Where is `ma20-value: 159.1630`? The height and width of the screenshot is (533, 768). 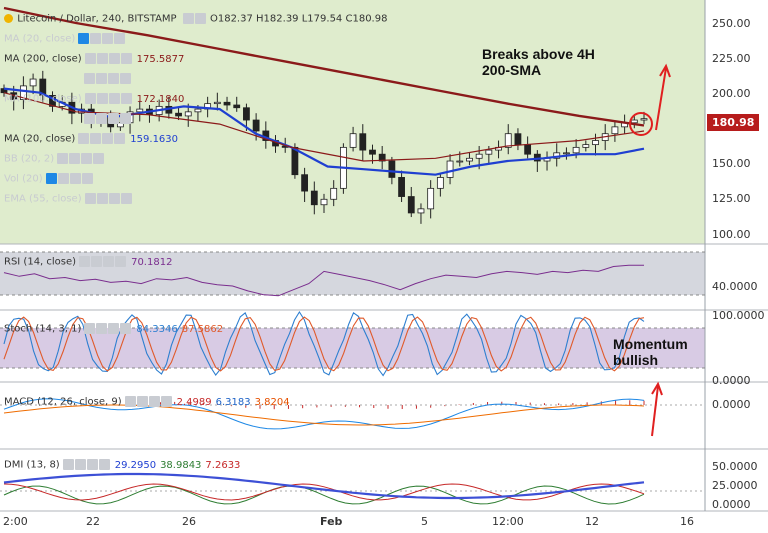 ma20-value: 159.1630 is located at coordinates (154, 139).